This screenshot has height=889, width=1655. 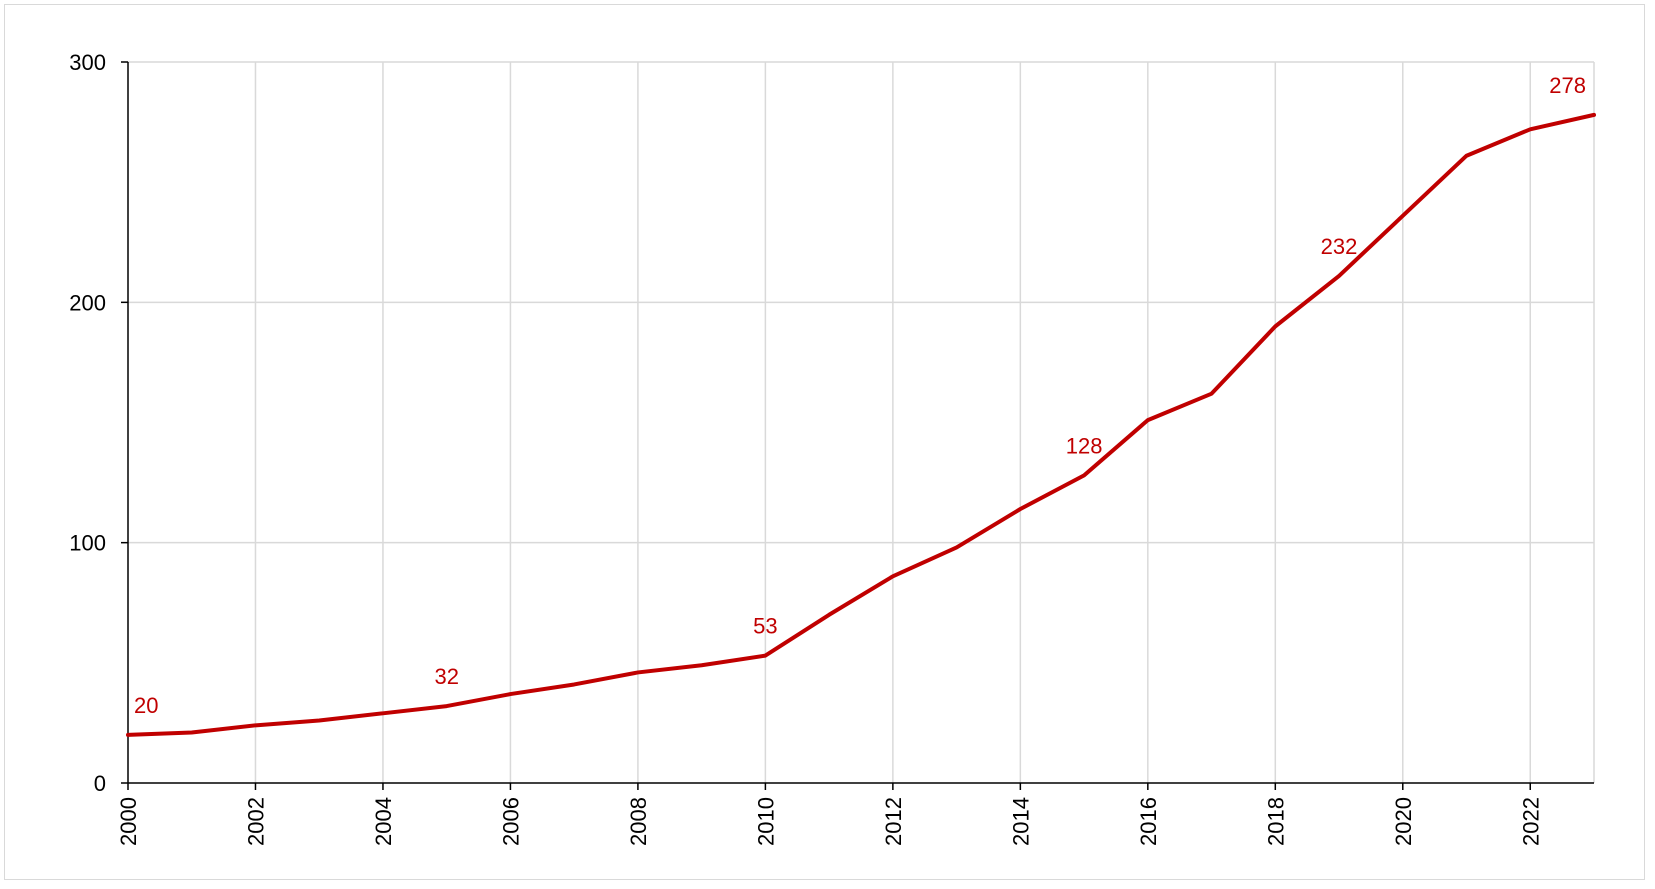 I want to click on y-tick-labels: 0 100 200 300, so click(x=87, y=423).